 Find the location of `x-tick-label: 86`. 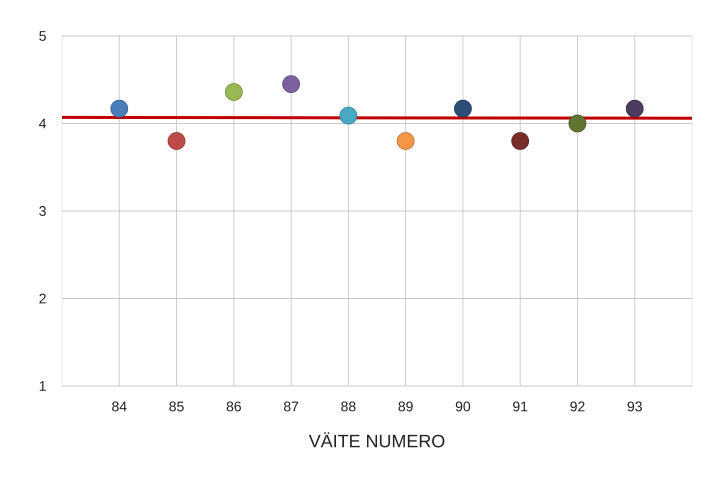

x-tick-label: 86 is located at coordinates (233, 407).